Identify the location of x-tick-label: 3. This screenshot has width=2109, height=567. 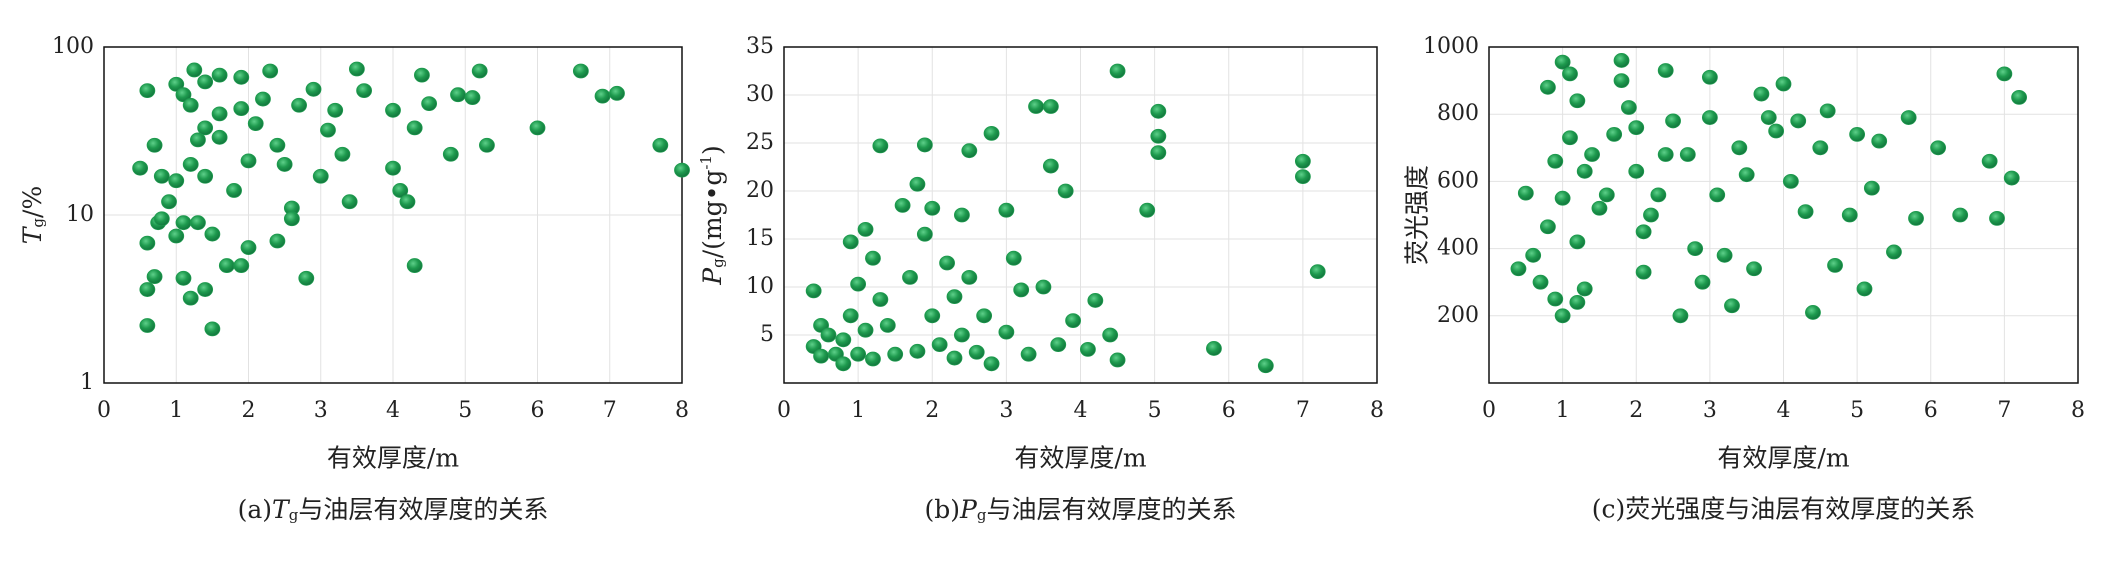
(1006, 410).